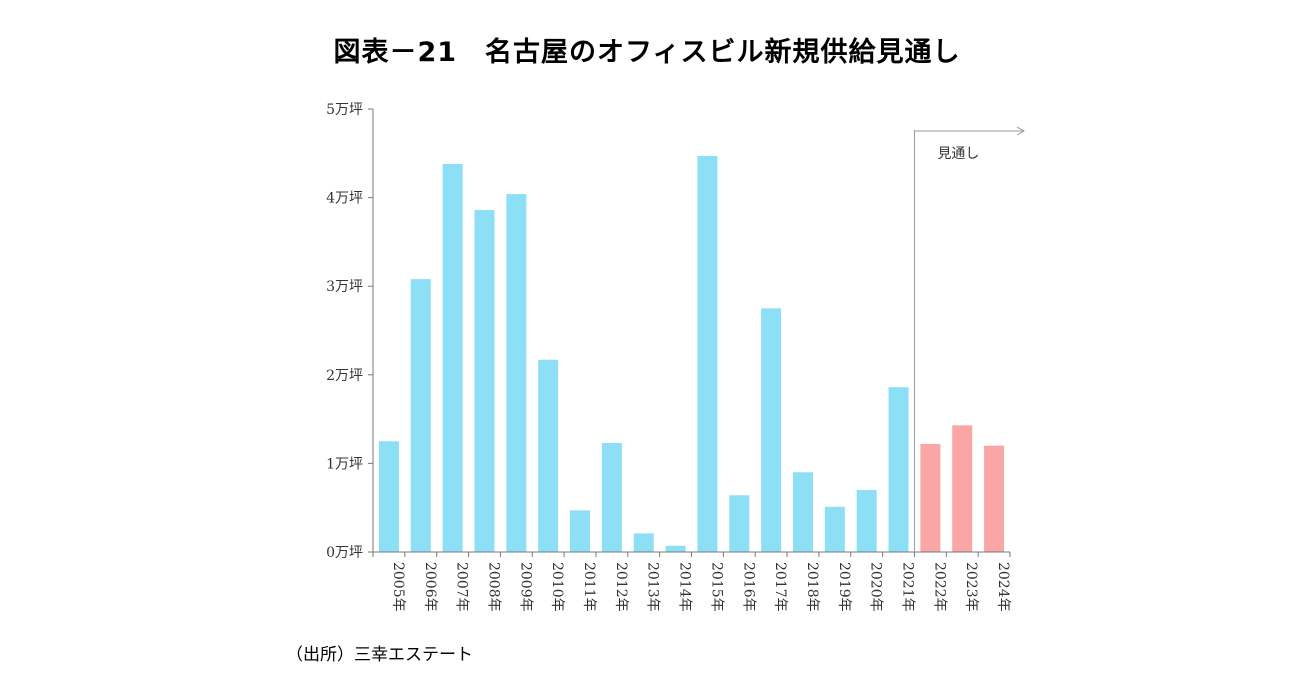  Describe the element at coordinates (344, 110) in the screenshot. I see `y-tick-label: 5万坪` at that location.